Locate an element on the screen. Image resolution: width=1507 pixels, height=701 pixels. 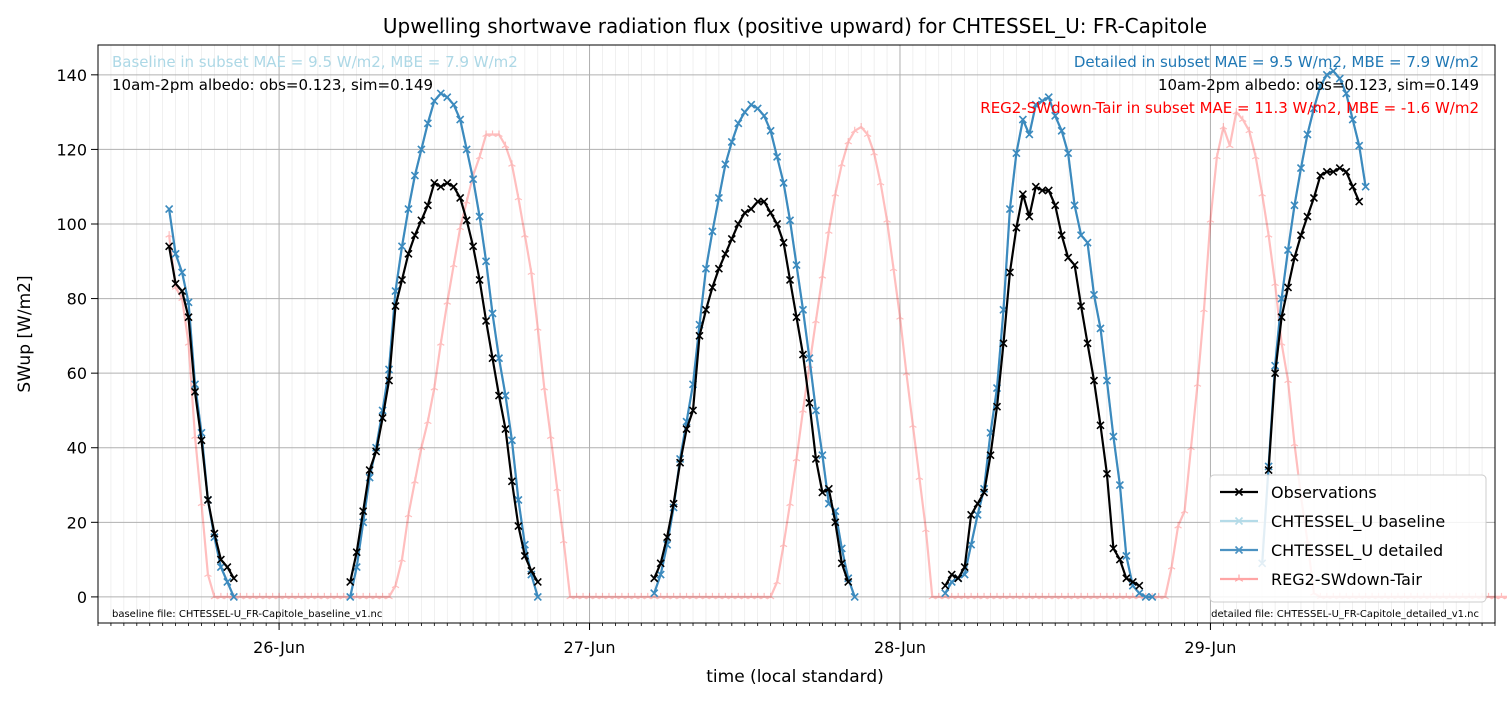
legend-label: Observations is located at coordinates (1324, 492).